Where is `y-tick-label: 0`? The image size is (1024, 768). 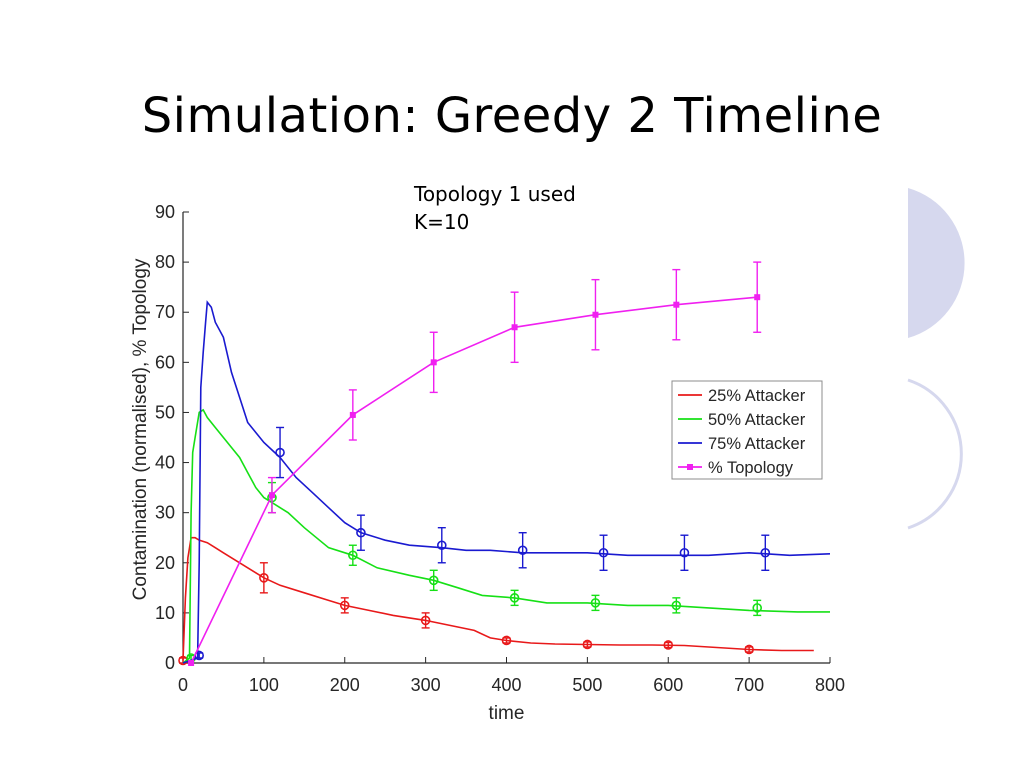
y-tick-label: 0 is located at coordinates (170, 663).